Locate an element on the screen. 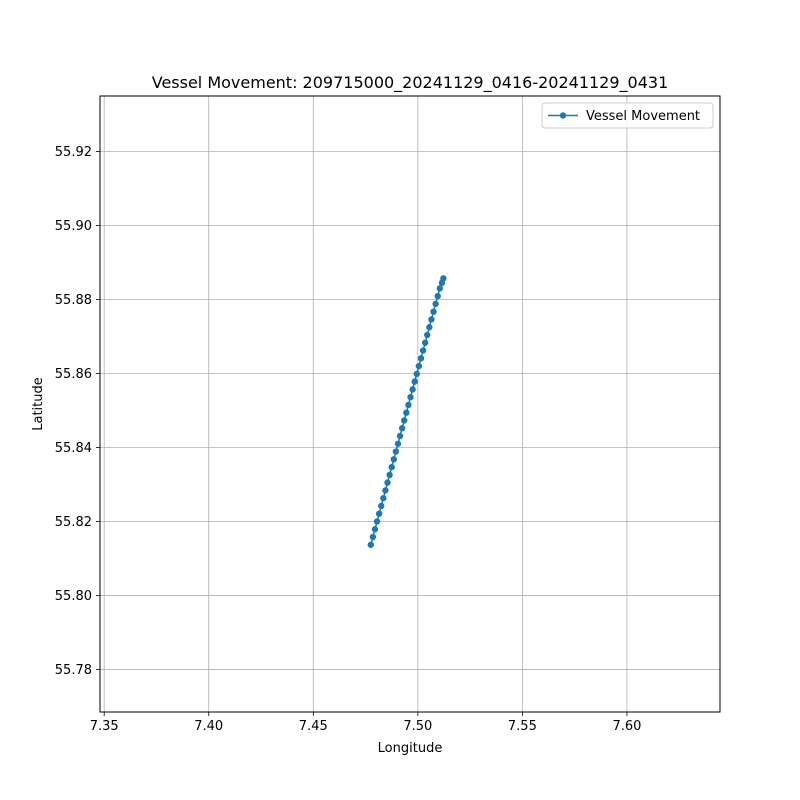 The height and width of the screenshot is (800, 800). y-tick-label: 55.88 is located at coordinates (73, 300).